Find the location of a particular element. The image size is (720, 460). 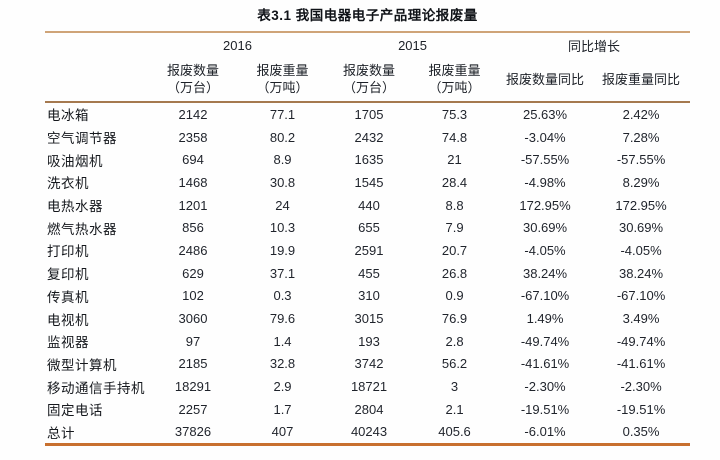

weight-yoy-cell: 0.35% is located at coordinates (641, 432).